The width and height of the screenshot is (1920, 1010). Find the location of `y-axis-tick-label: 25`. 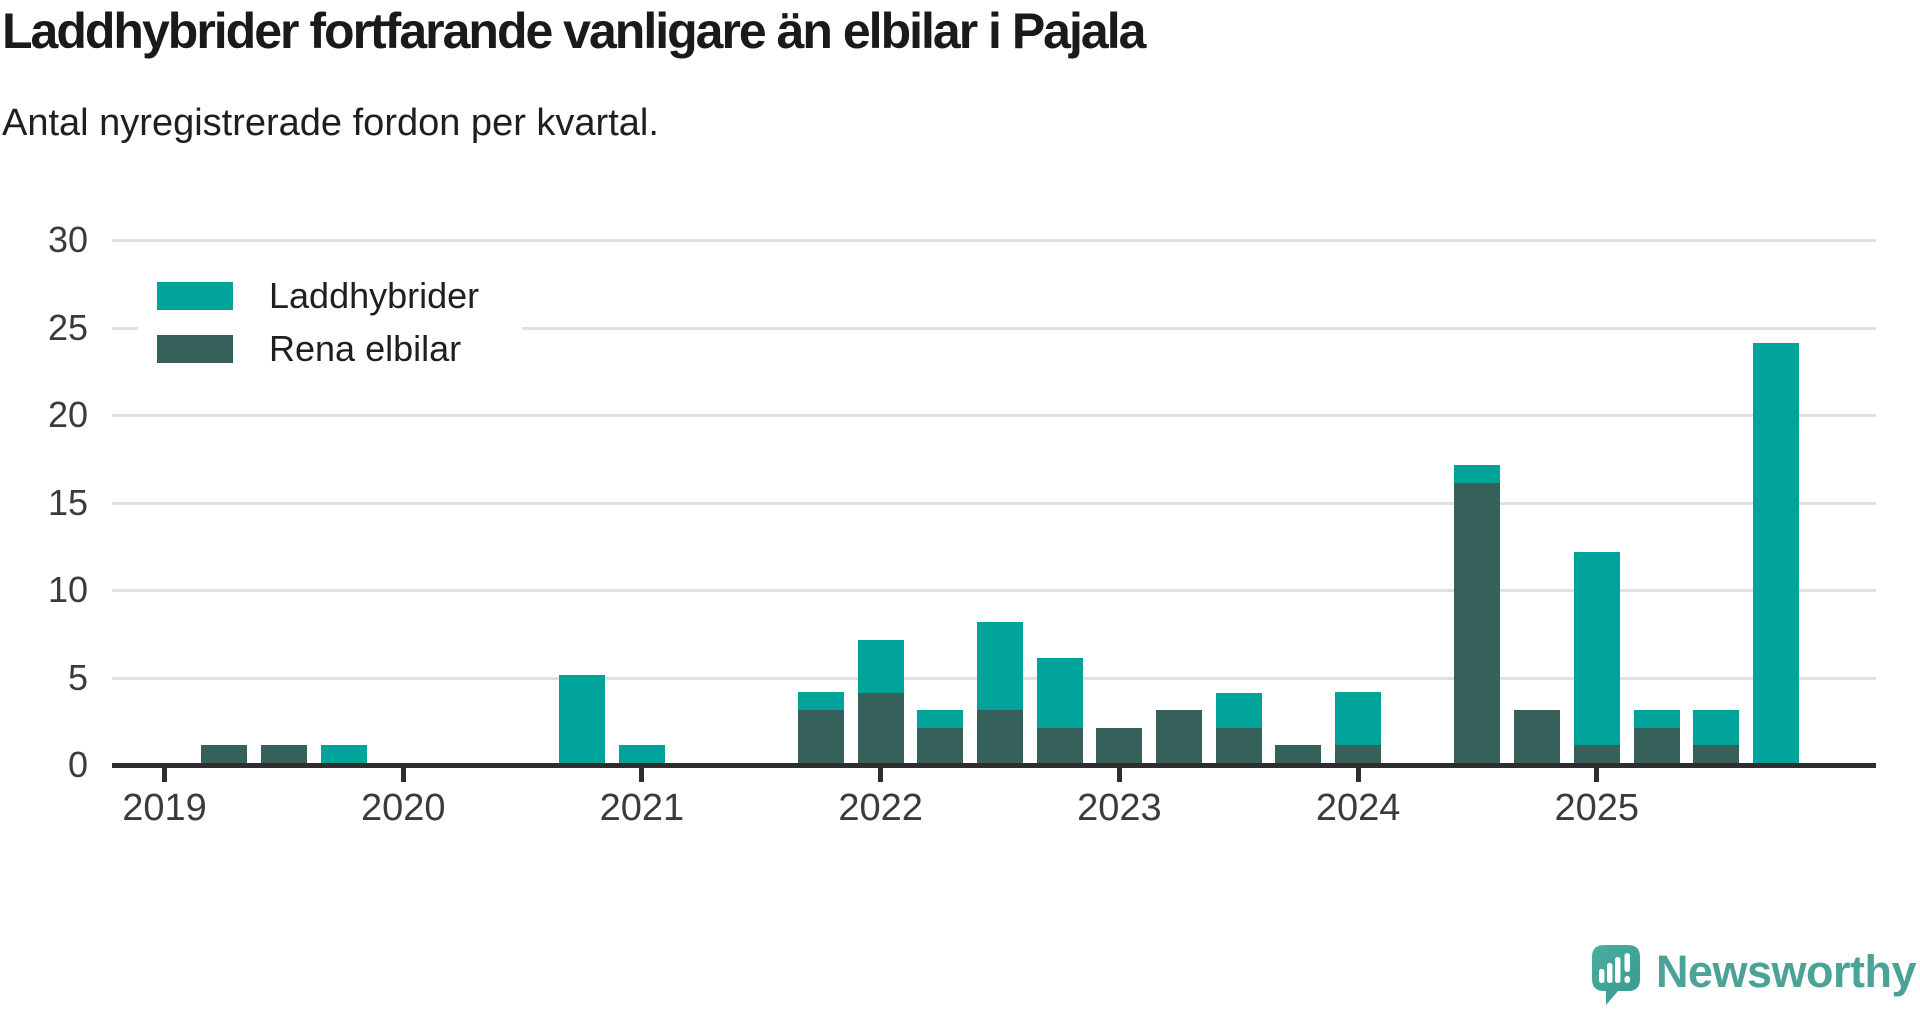

y-axis-tick-label: 25 is located at coordinates (67, 327).